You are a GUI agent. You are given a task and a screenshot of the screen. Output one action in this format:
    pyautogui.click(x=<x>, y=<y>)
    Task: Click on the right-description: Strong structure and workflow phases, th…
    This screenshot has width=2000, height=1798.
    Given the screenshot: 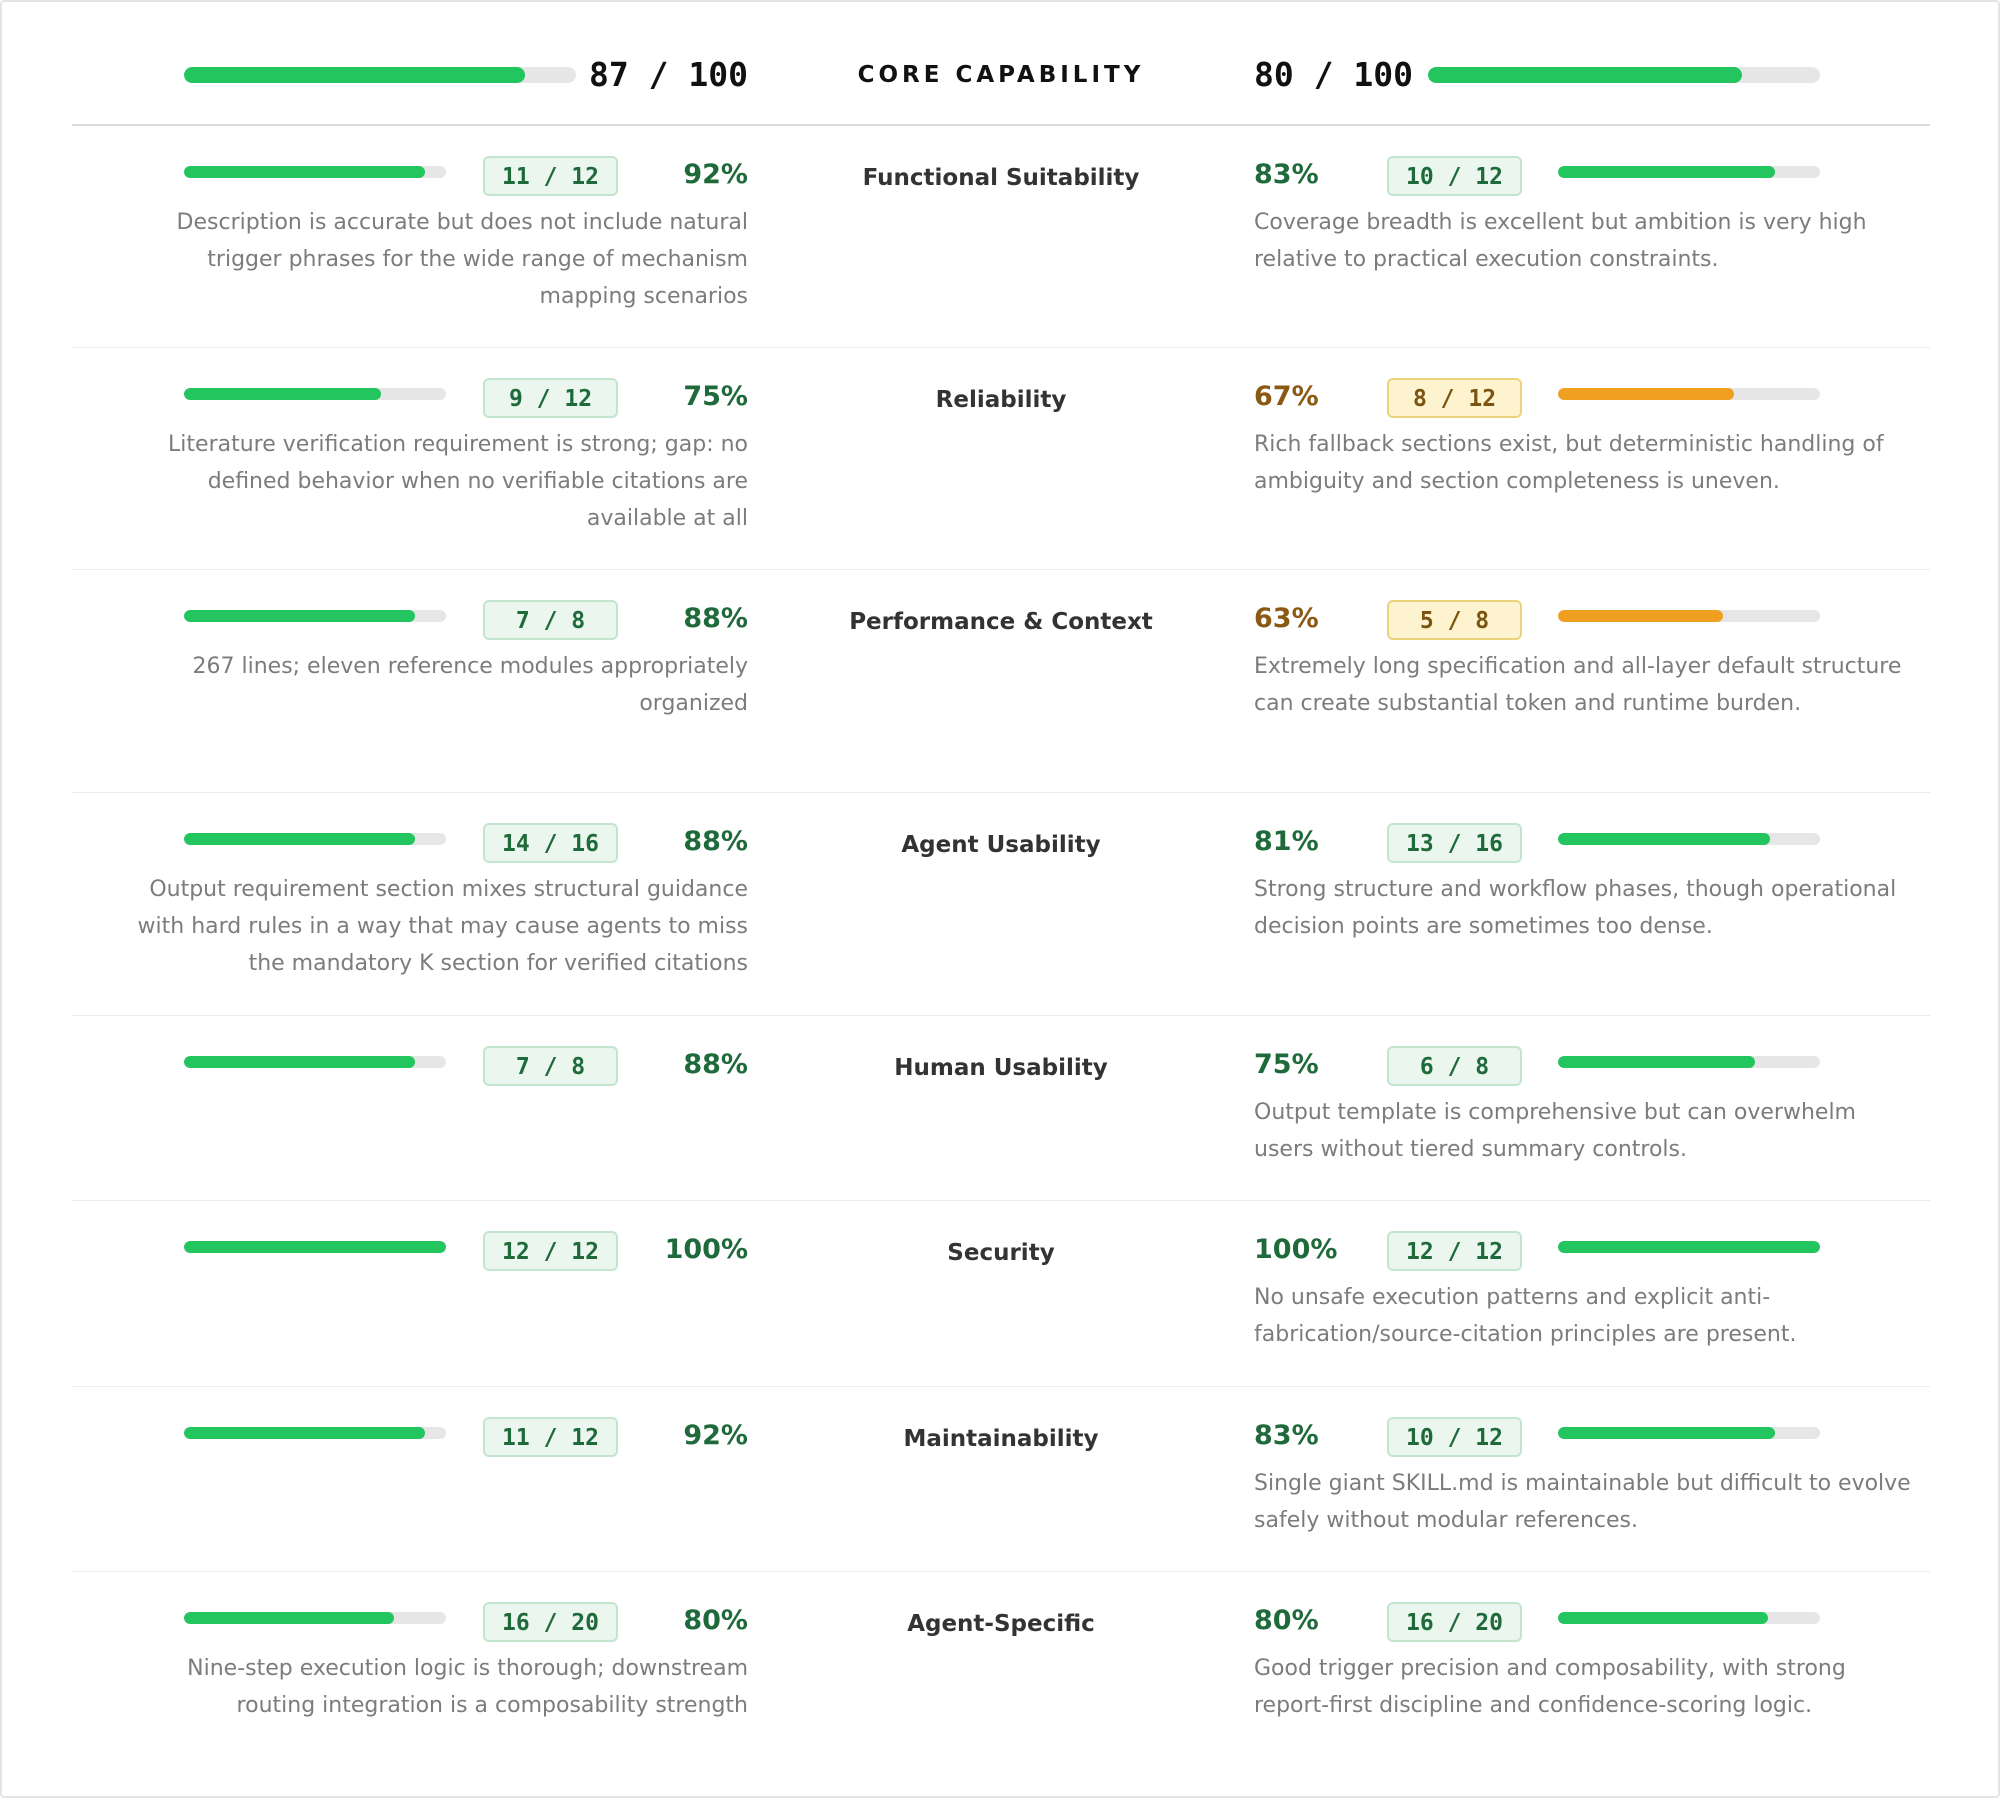 What is the action you would take?
    pyautogui.click(x=1575, y=908)
    